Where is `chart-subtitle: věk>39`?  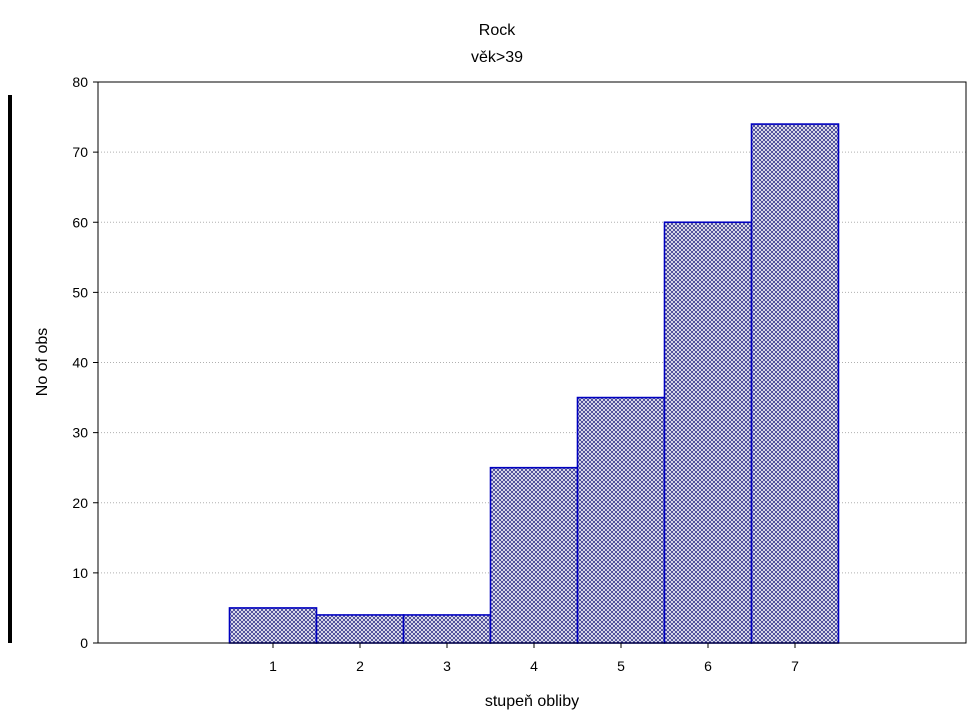 chart-subtitle: věk>39 is located at coordinates (497, 57).